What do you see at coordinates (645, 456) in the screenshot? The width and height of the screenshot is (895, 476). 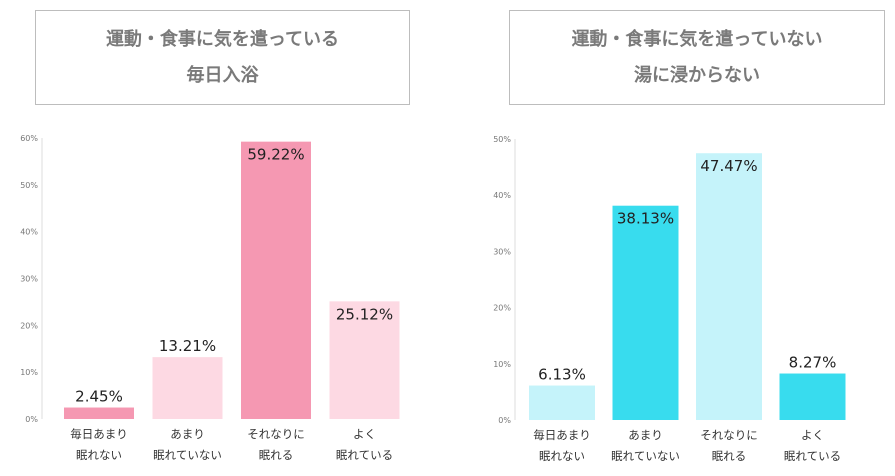 I see `right-category-label-line2: 眠れていない` at bounding box center [645, 456].